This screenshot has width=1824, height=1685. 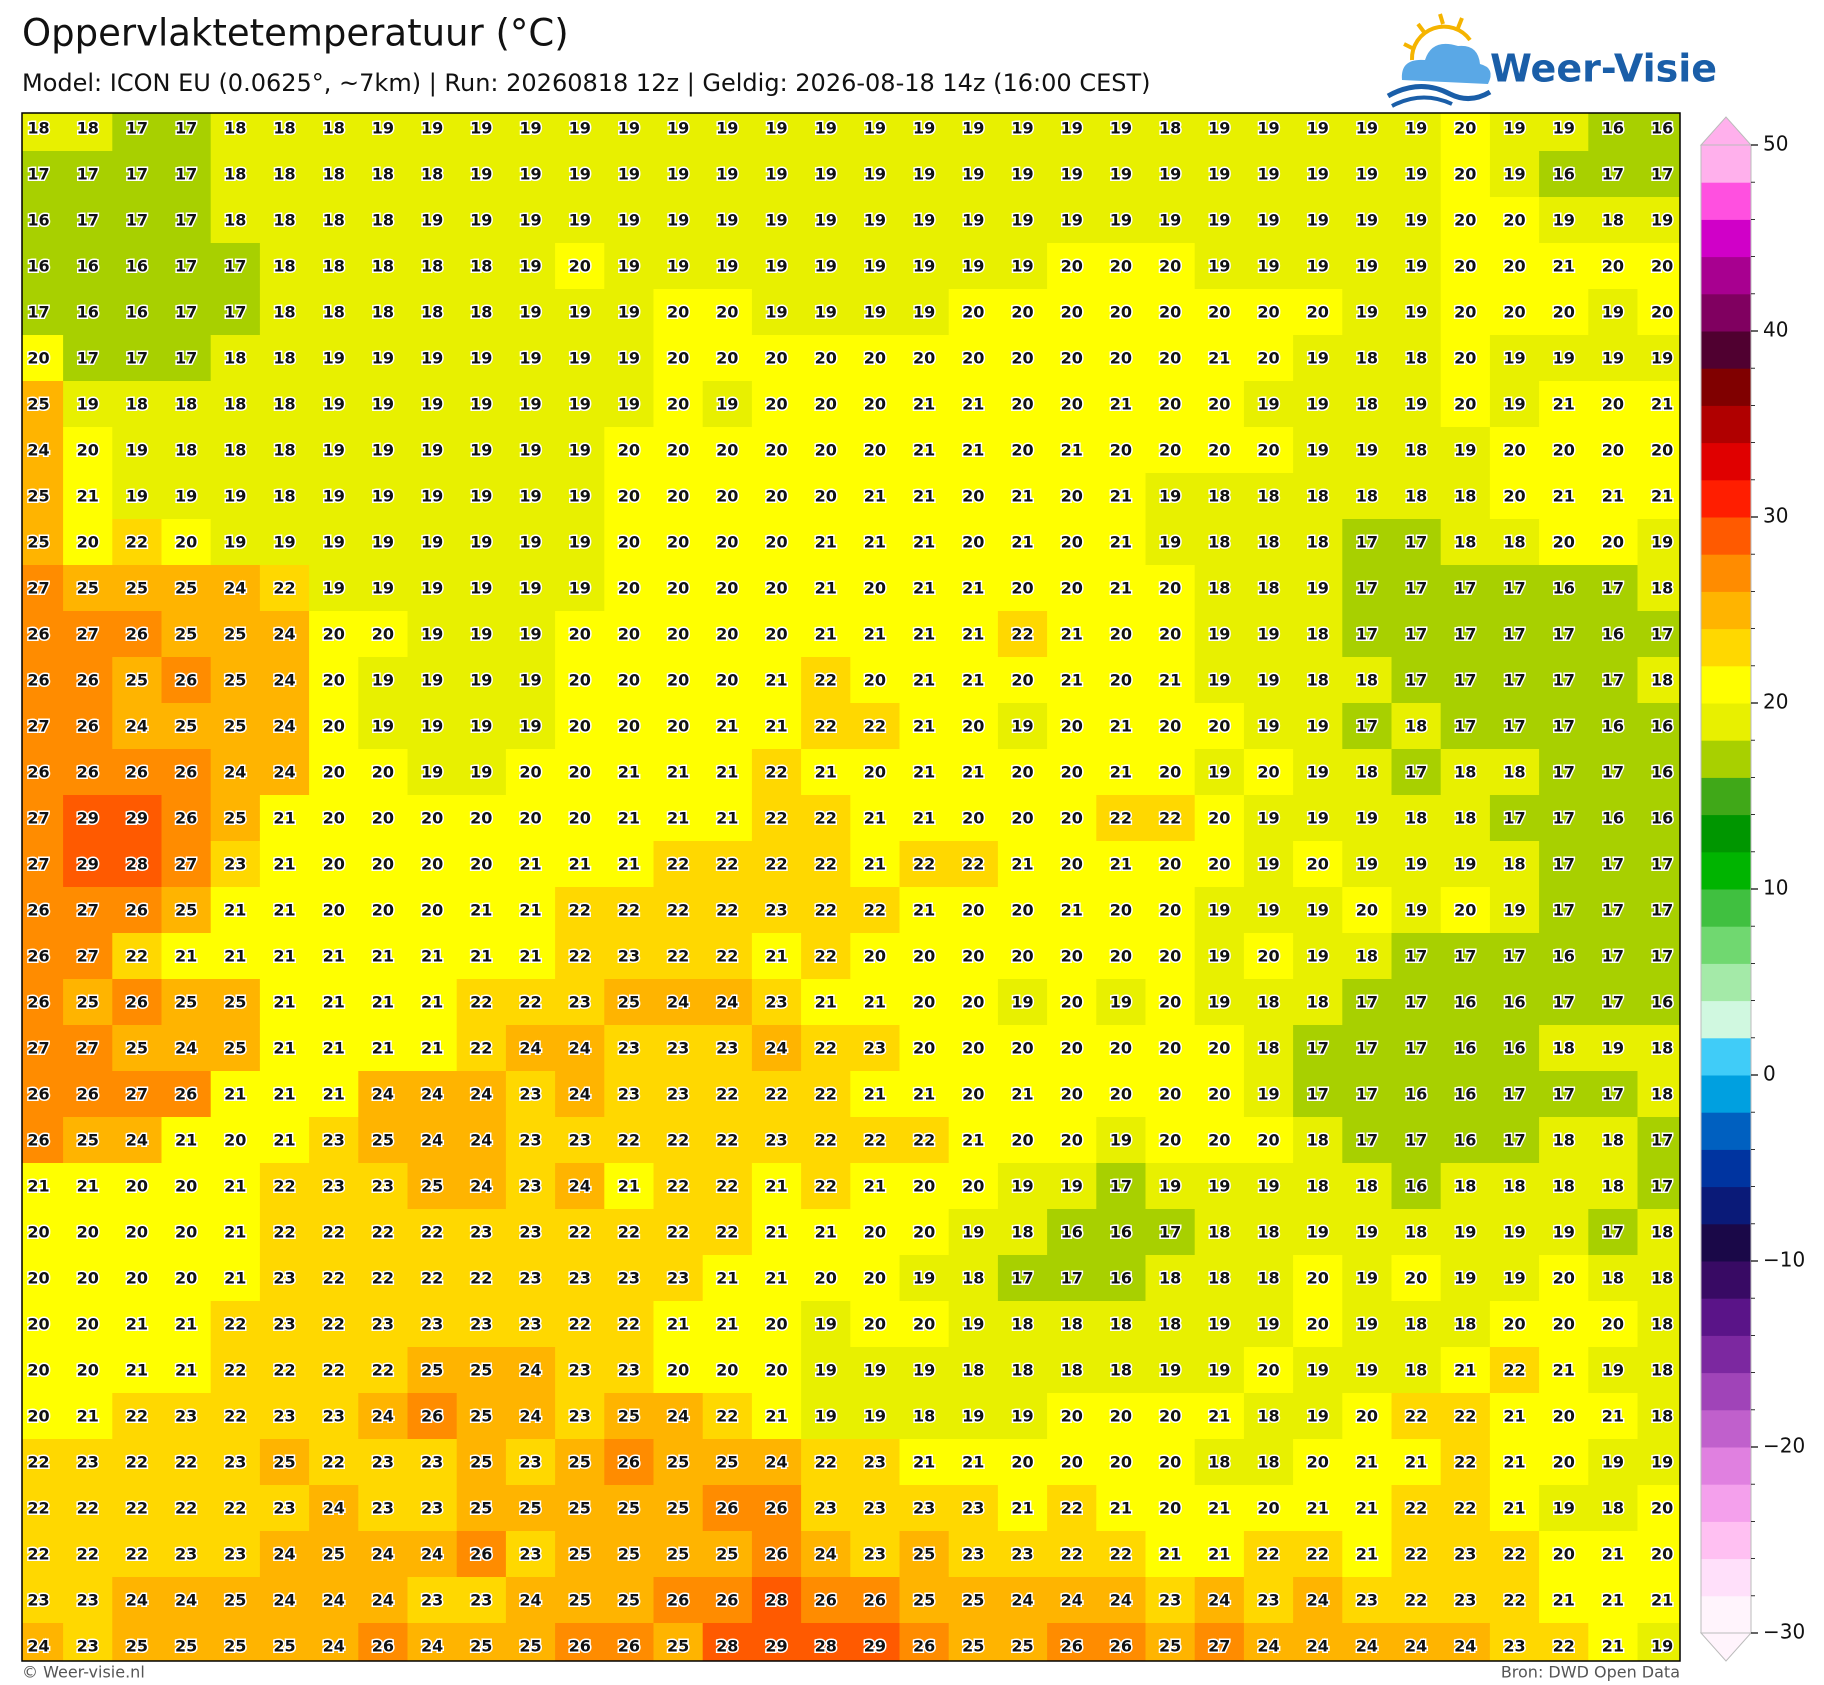 What do you see at coordinates (88, 1600) in the screenshot?
I see `temperature-label: 23` at bounding box center [88, 1600].